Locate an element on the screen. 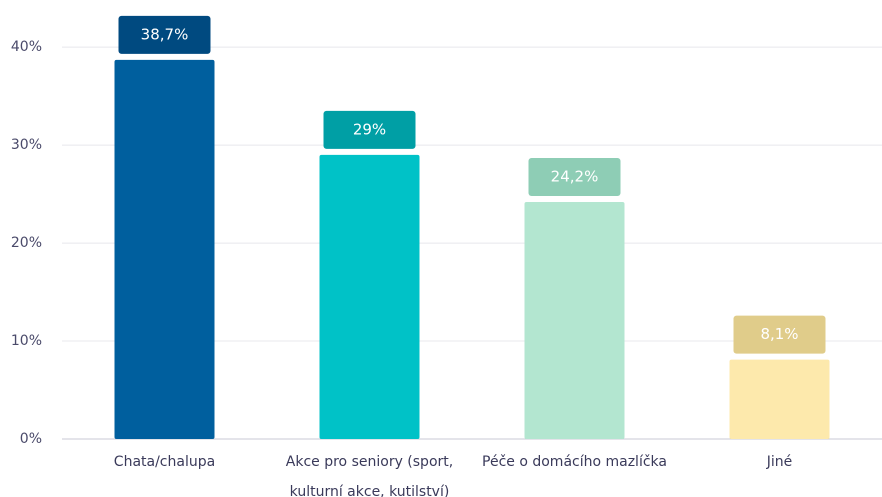 This screenshot has width=882, height=497. value-label: 29% is located at coordinates (369, 129).